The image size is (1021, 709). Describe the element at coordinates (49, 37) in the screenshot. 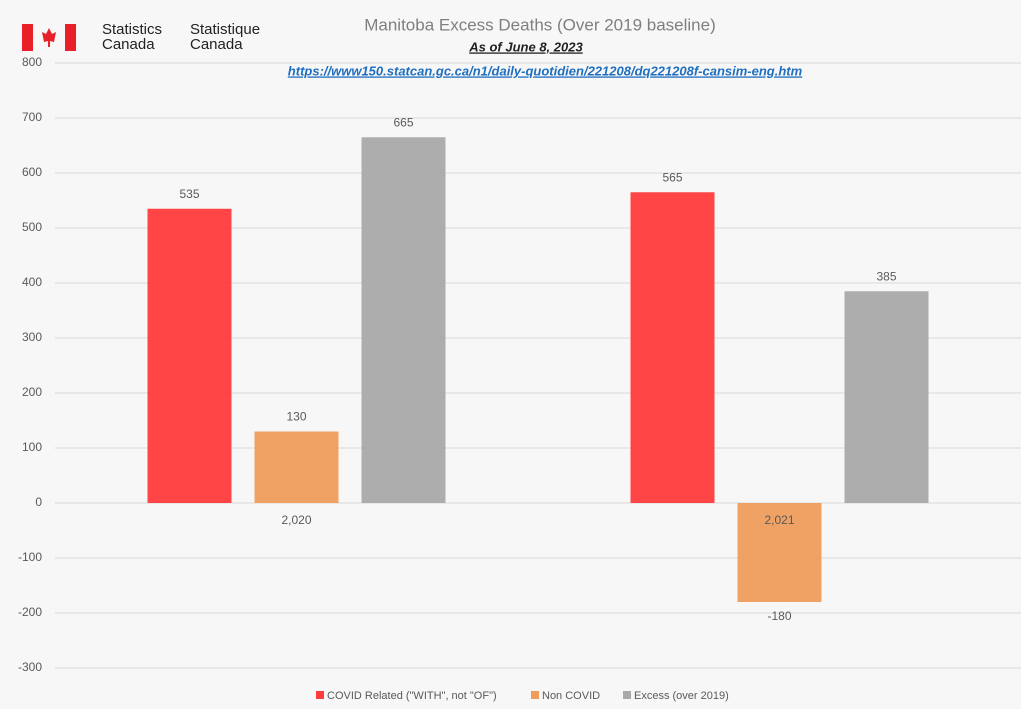

I see `flag` at that location.